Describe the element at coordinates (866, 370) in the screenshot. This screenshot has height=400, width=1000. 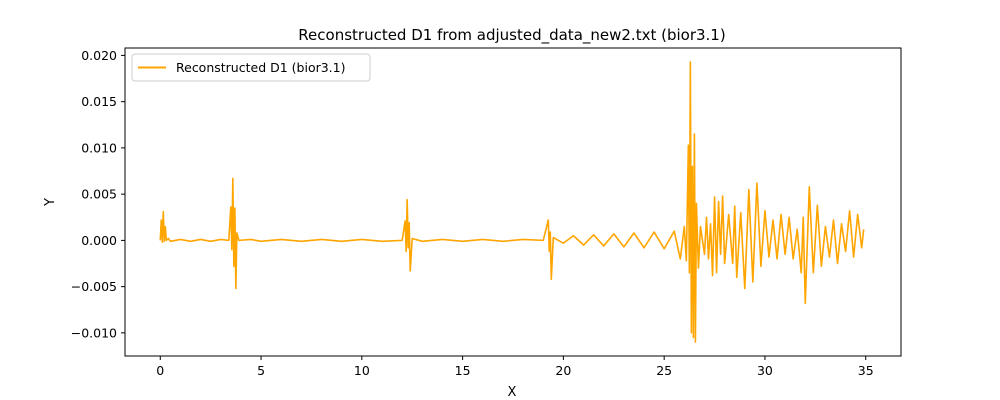
I see `x-tick-label: 35` at that location.